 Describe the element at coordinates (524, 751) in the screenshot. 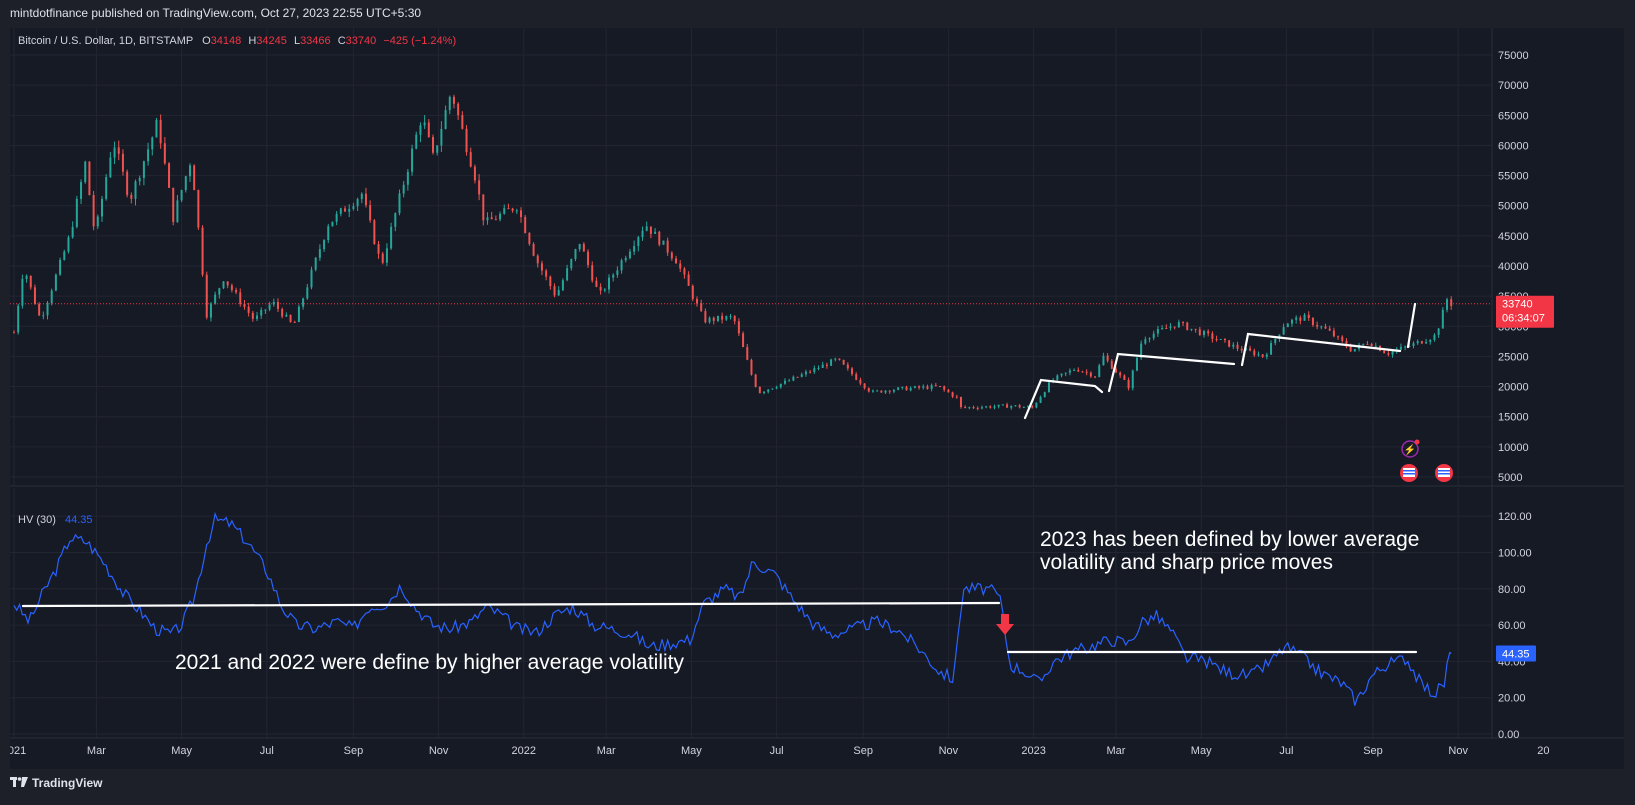

I see `x-tick-label: 2022` at that location.